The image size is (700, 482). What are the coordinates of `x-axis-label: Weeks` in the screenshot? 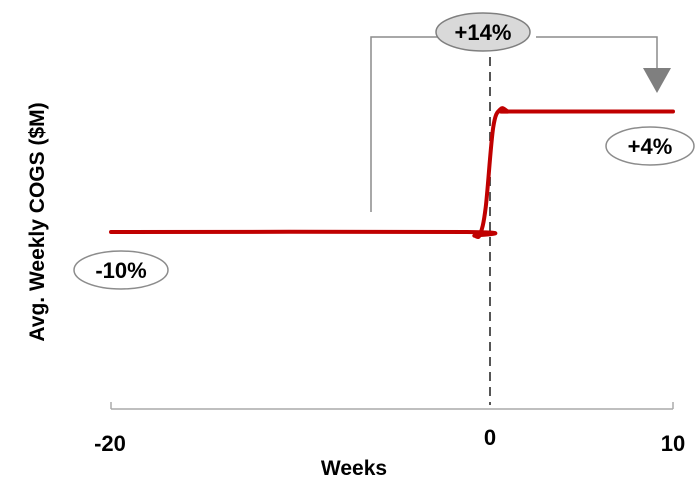 It's located at (354, 468).